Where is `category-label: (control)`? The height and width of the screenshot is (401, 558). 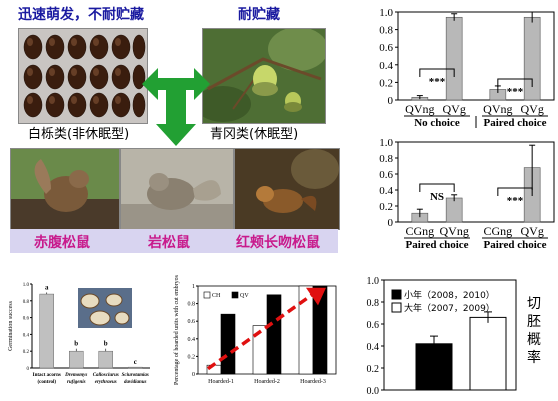
category-label: (control) is located at coordinates (46, 382).